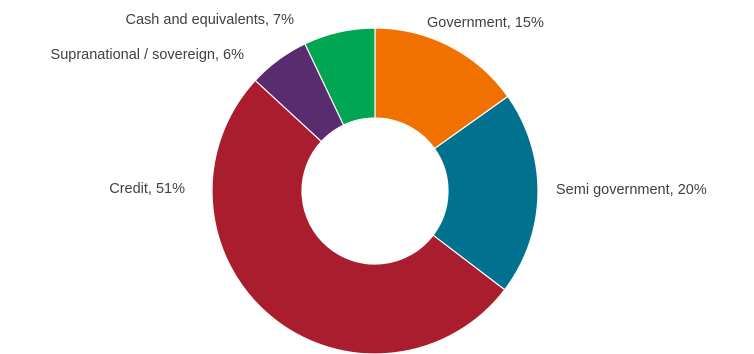 The image size is (754, 354). I want to click on slice-label-government: Government, 15%, so click(485, 23).